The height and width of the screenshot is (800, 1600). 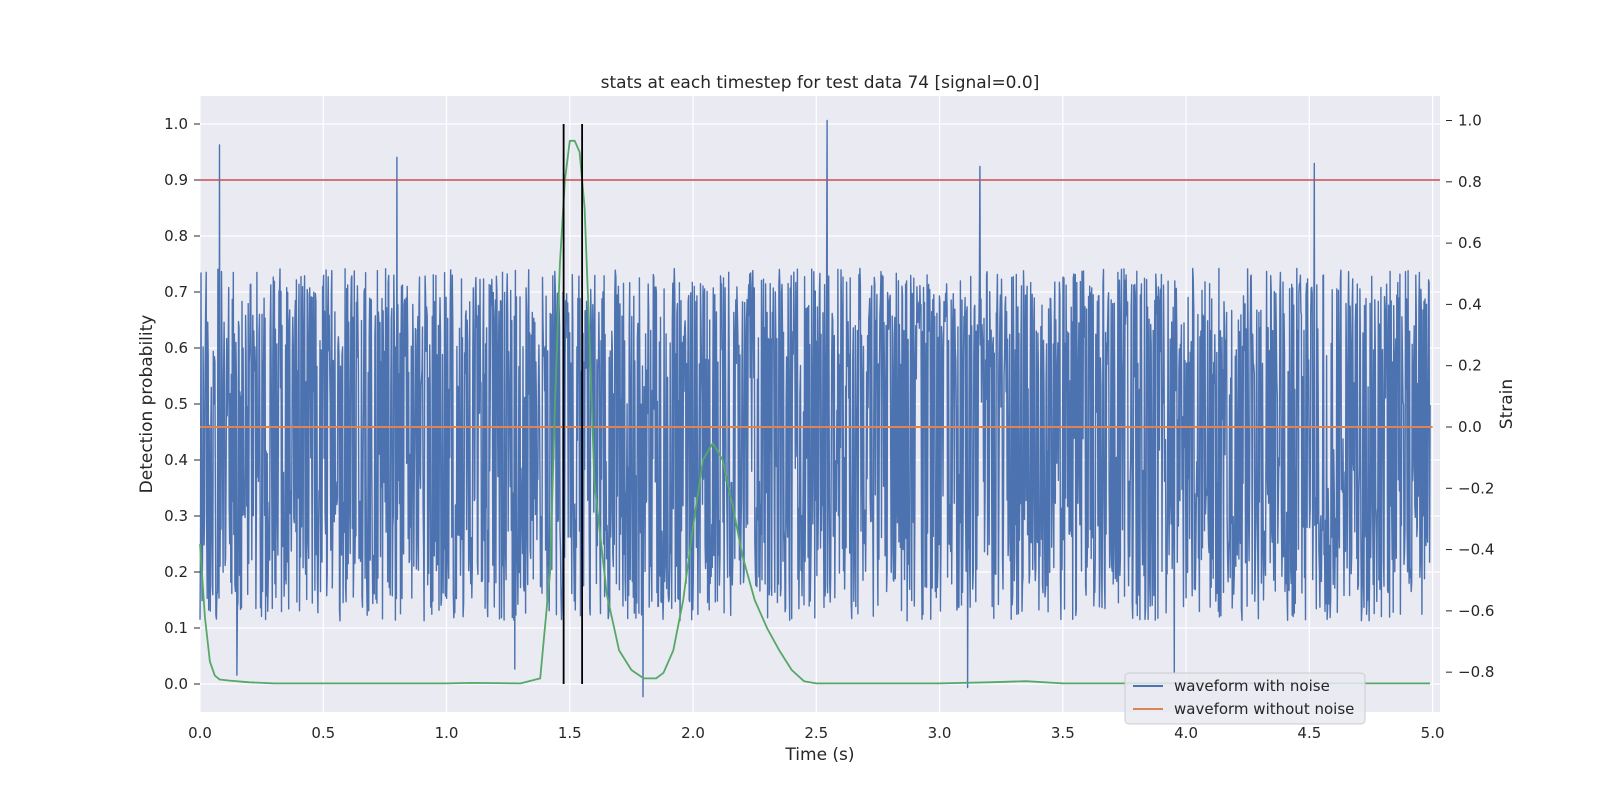 I want to click on y-right-tick-label: 0.8, so click(x=1470, y=182).